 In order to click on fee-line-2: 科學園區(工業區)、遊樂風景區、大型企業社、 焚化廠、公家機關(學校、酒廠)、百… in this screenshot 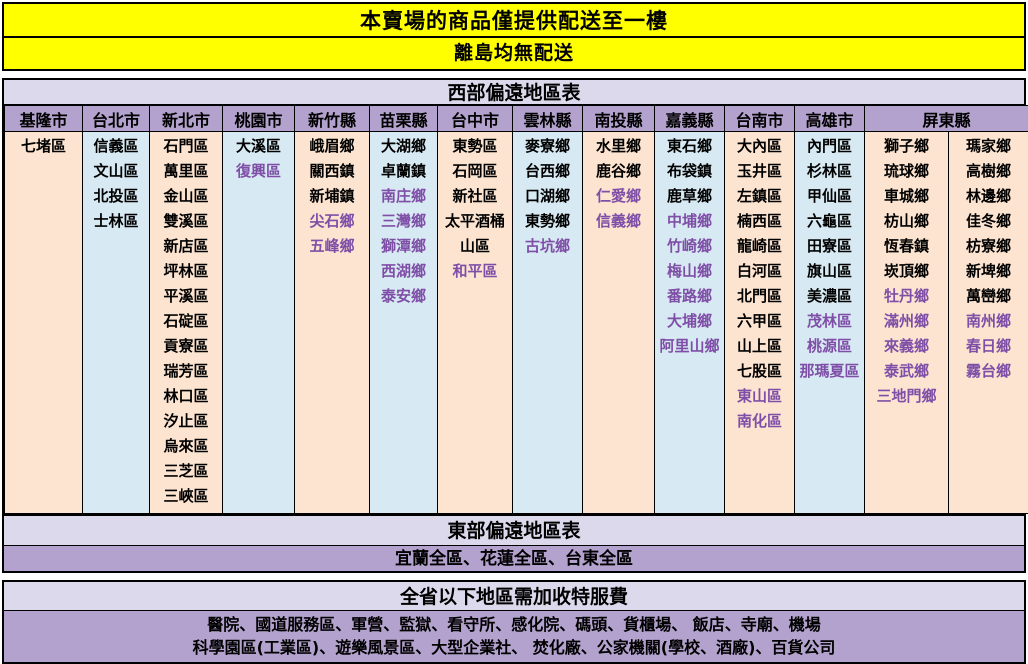, I will do `click(514, 647)`.